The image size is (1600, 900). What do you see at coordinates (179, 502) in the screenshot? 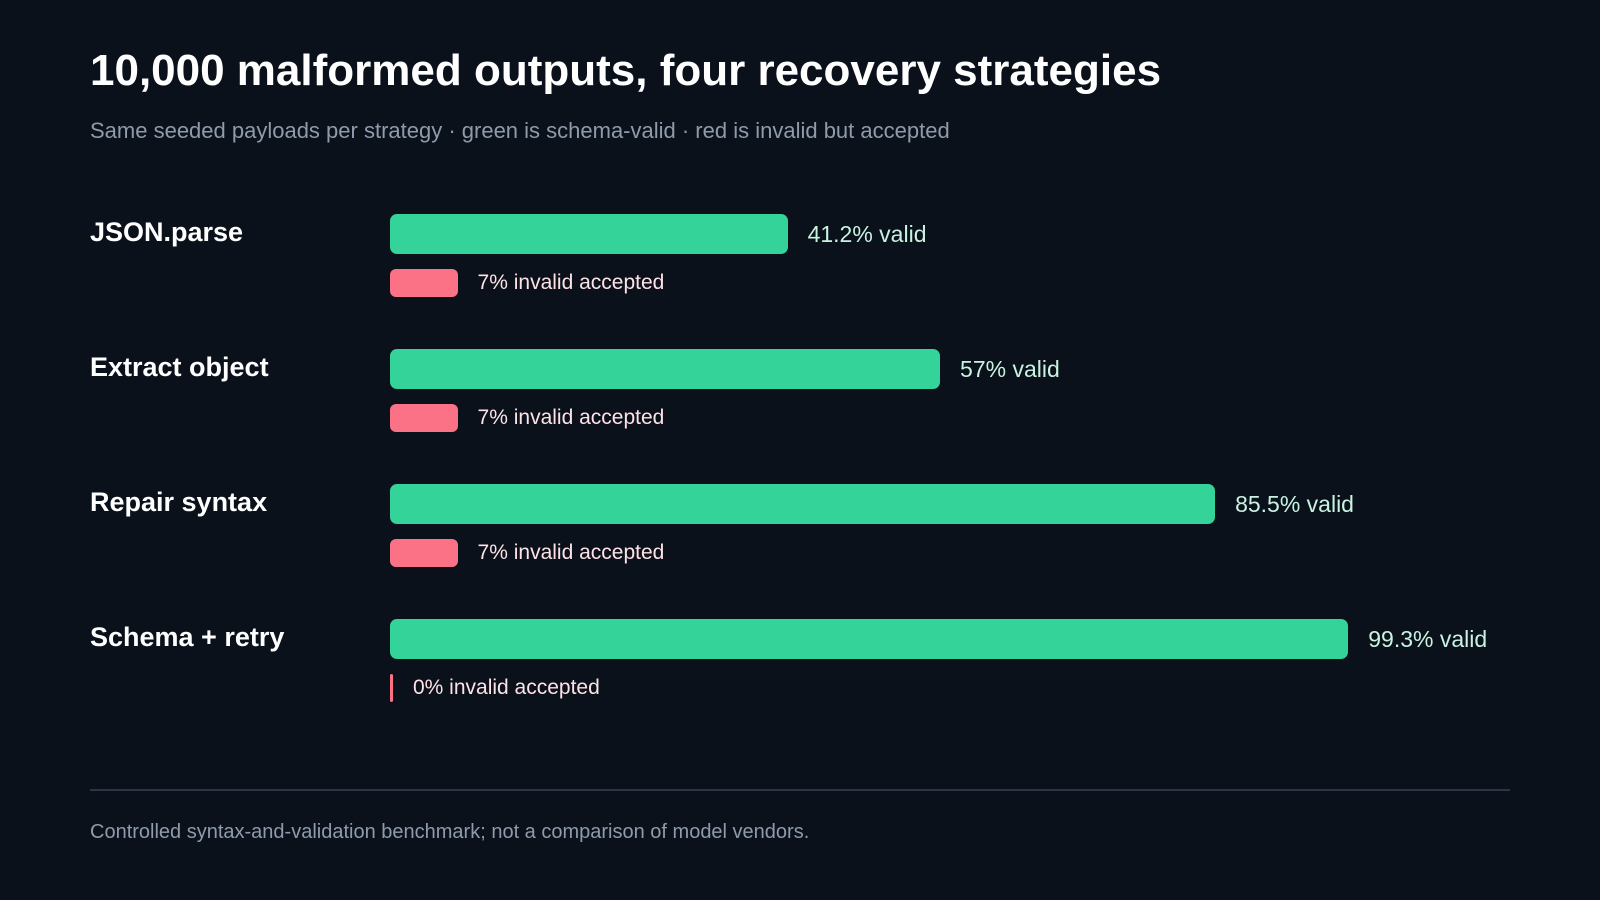
I see `category-label: Repair syntax` at bounding box center [179, 502].